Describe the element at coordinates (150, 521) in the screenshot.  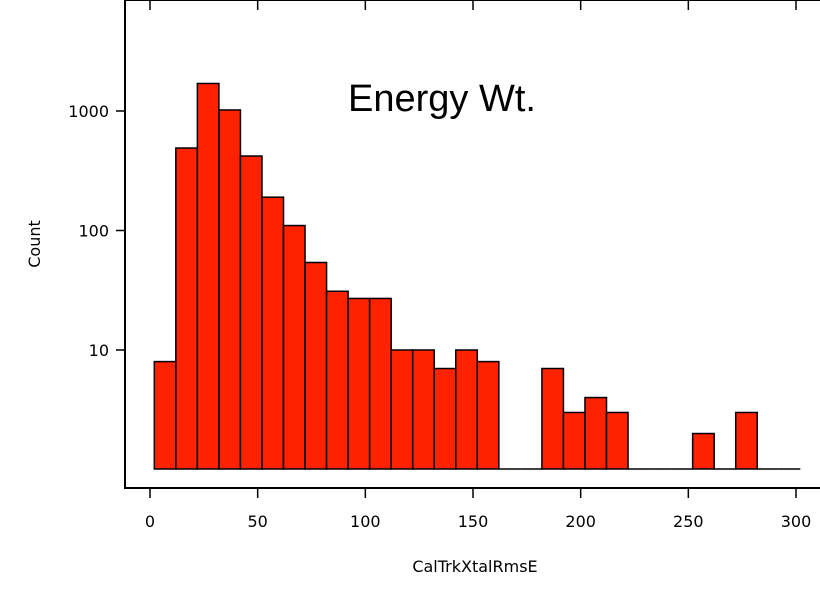
I see `x-tick-label: 0` at that location.